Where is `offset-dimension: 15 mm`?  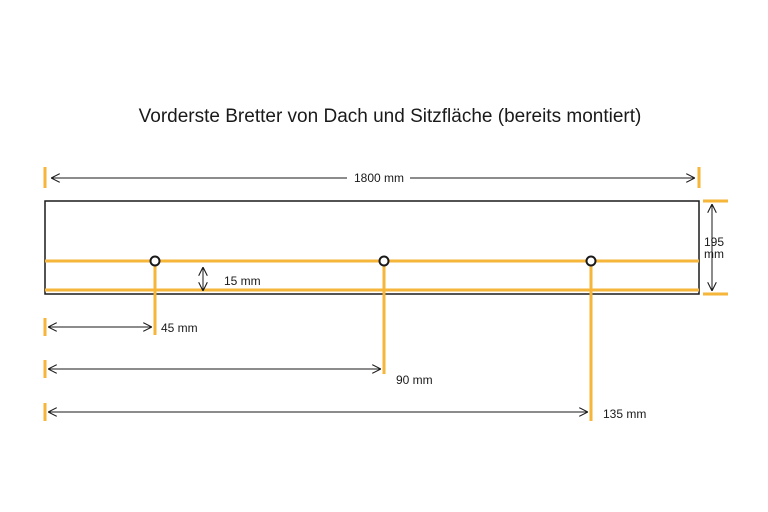
offset-dimension: 15 mm is located at coordinates (232, 279).